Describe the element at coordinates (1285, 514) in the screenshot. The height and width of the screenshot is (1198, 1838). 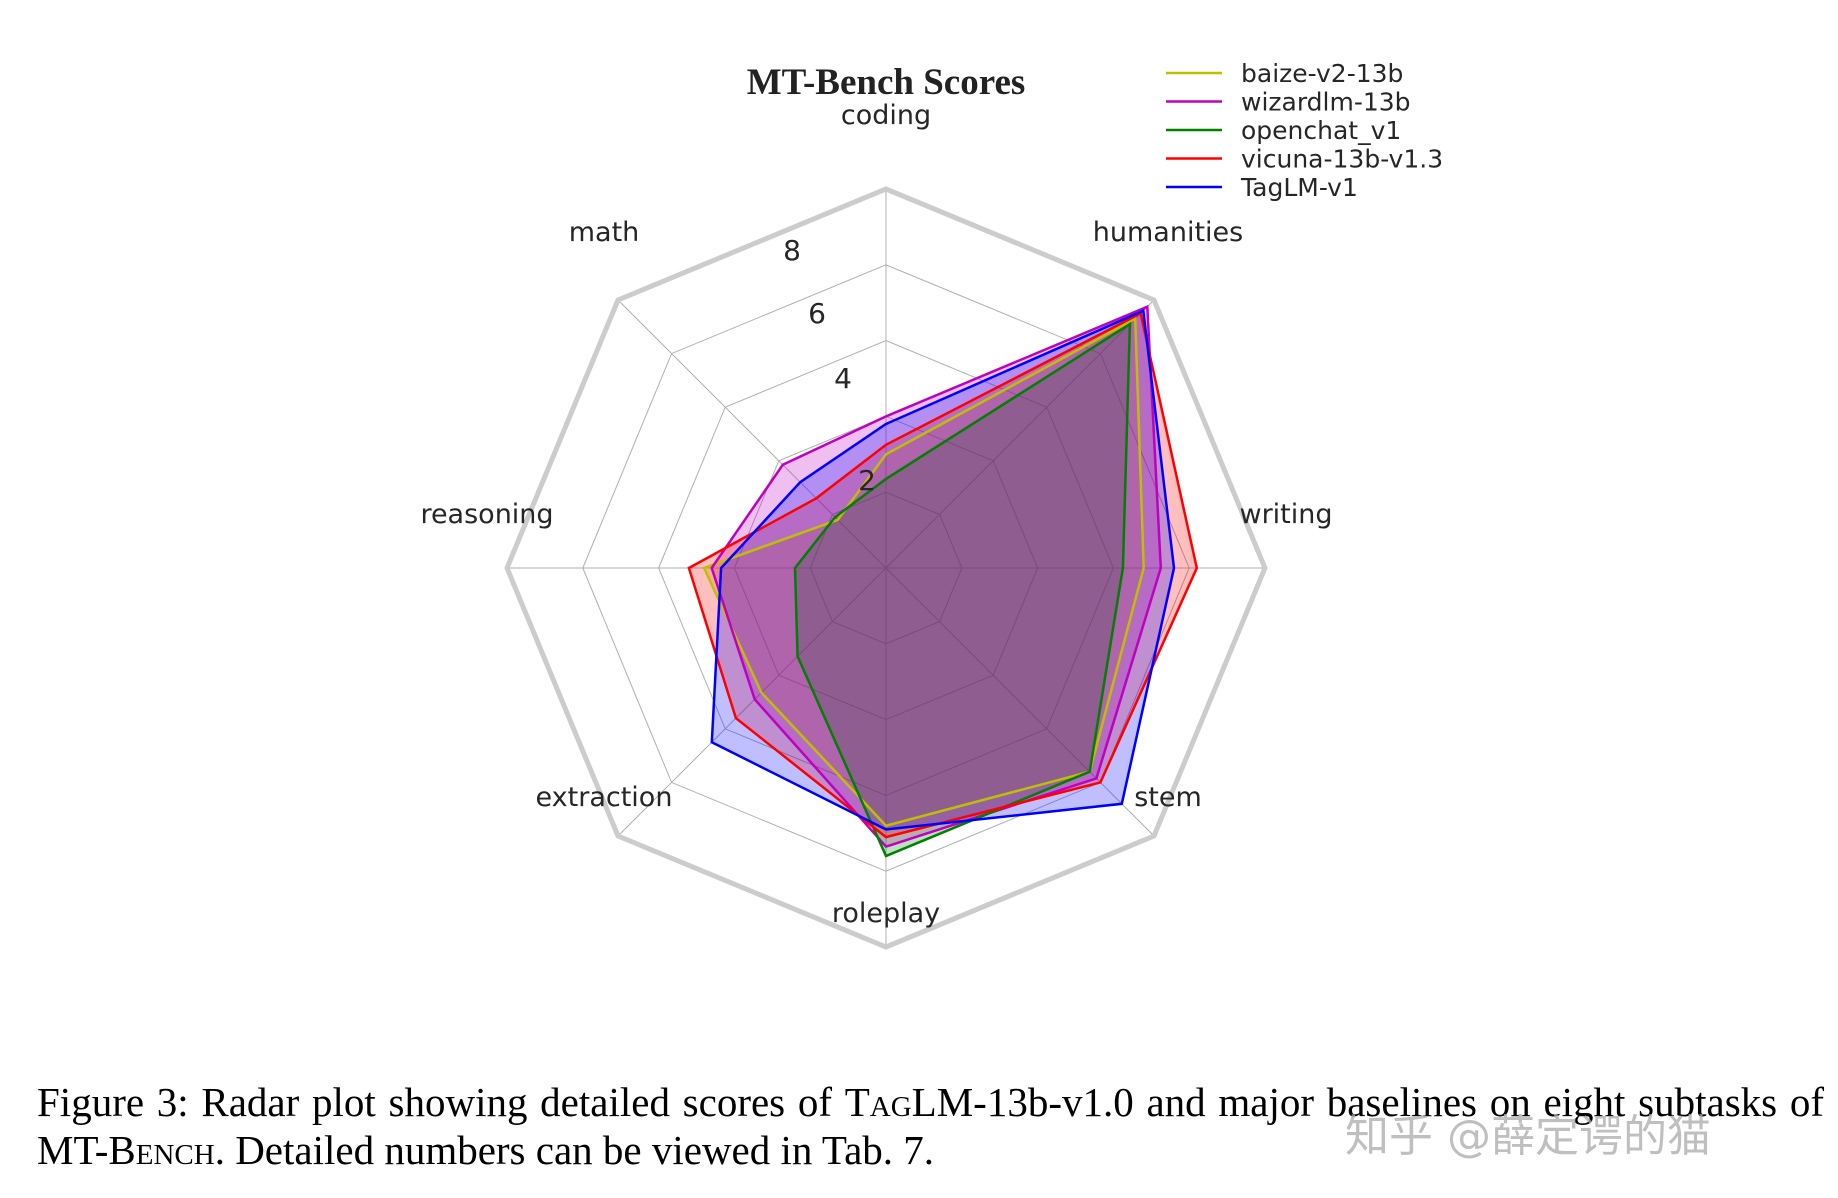
I see `axis-label-writing: writing` at that location.